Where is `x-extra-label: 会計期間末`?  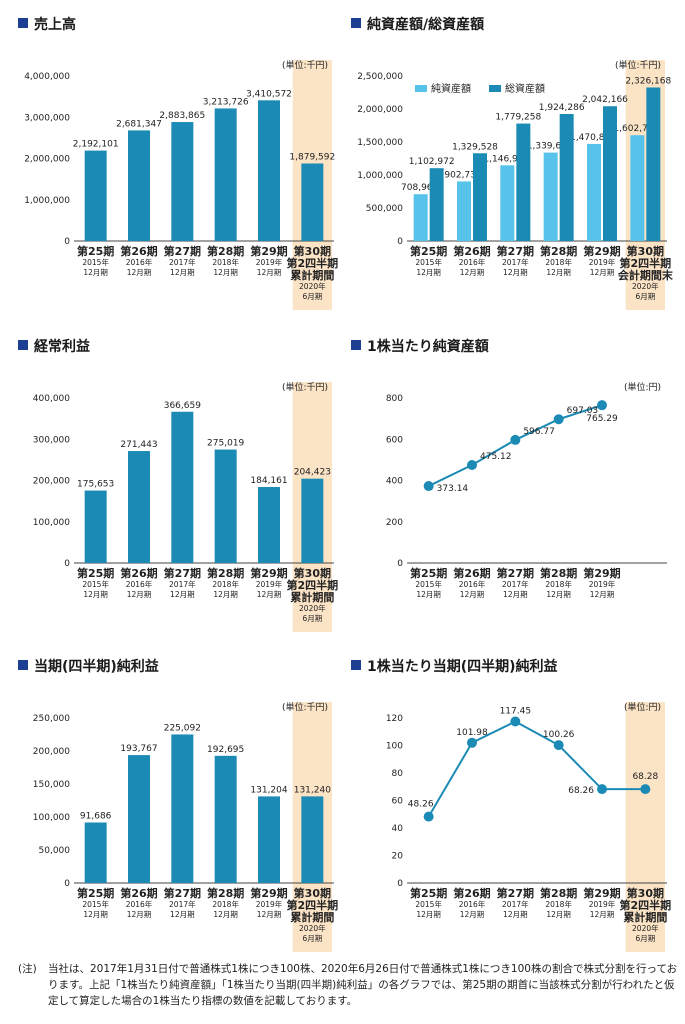
x-extra-label: 会計期間末 is located at coordinates (646, 275).